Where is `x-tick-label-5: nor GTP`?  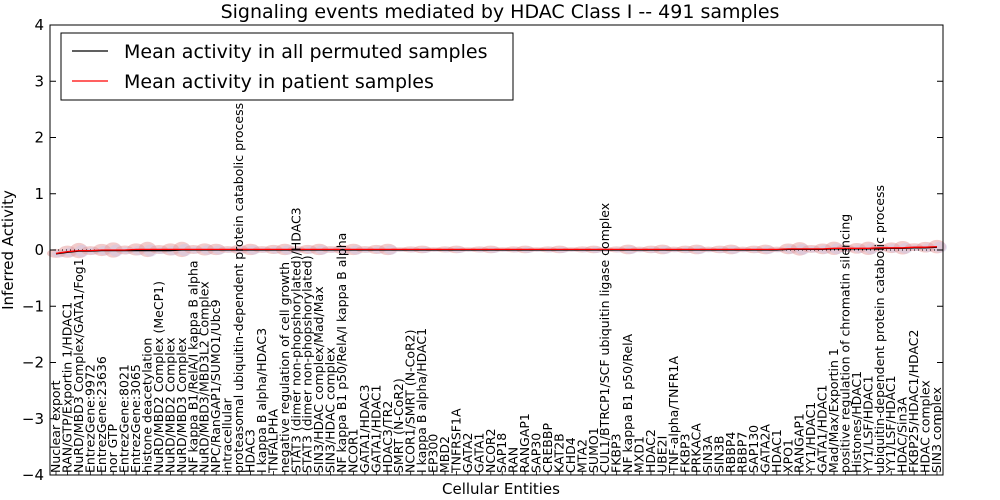 x-tick-label-5: nor GTP is located at coordinates (112, 448).